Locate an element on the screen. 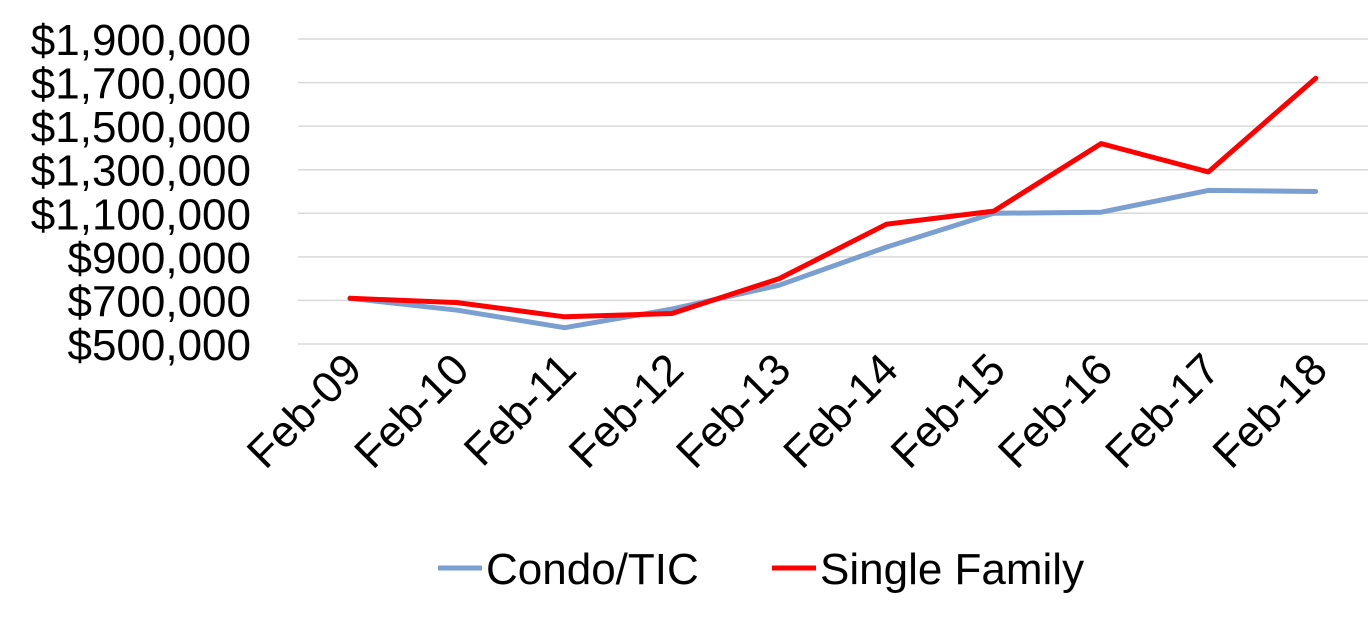 The height and width of the screenshot is (633, 1370). legend-label: Single Family is located at coordinates (952, 569).